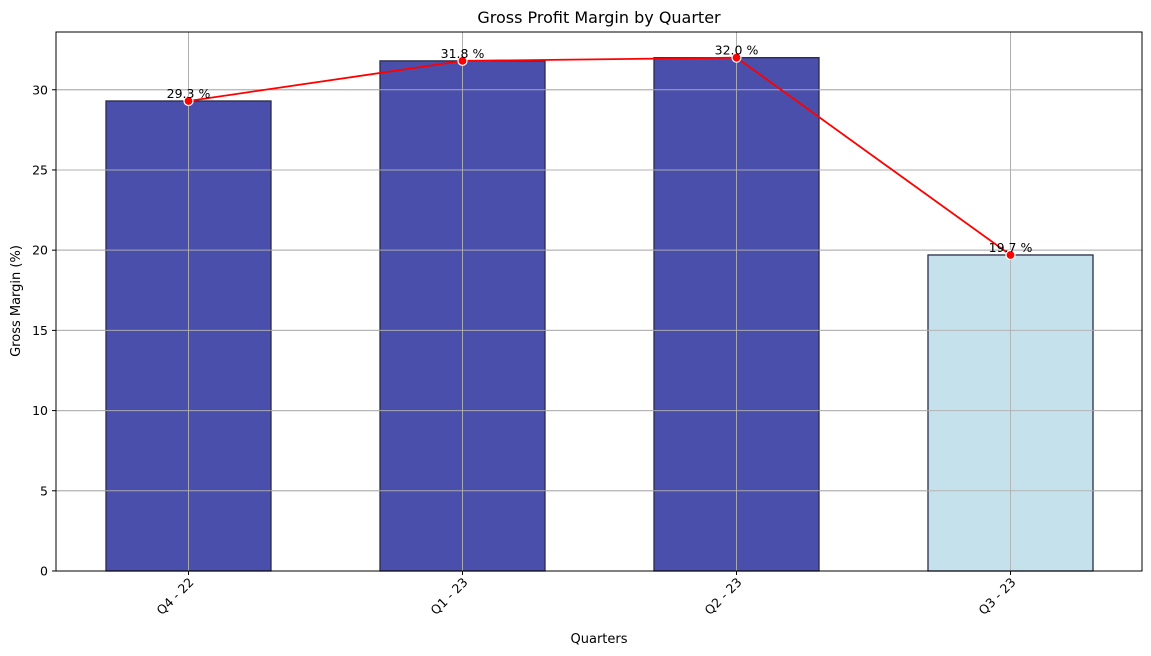 Image resolution: width=1151 pixels, height=656 pixels. I want to click on y-tick-label: 5, so click(44, 490).